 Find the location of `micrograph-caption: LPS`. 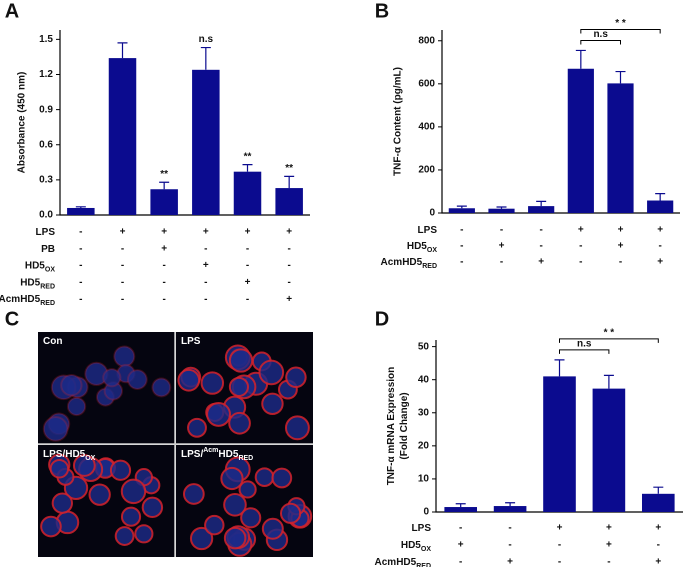

micrograph-caption: LPS is located at coordinates (191, 341).